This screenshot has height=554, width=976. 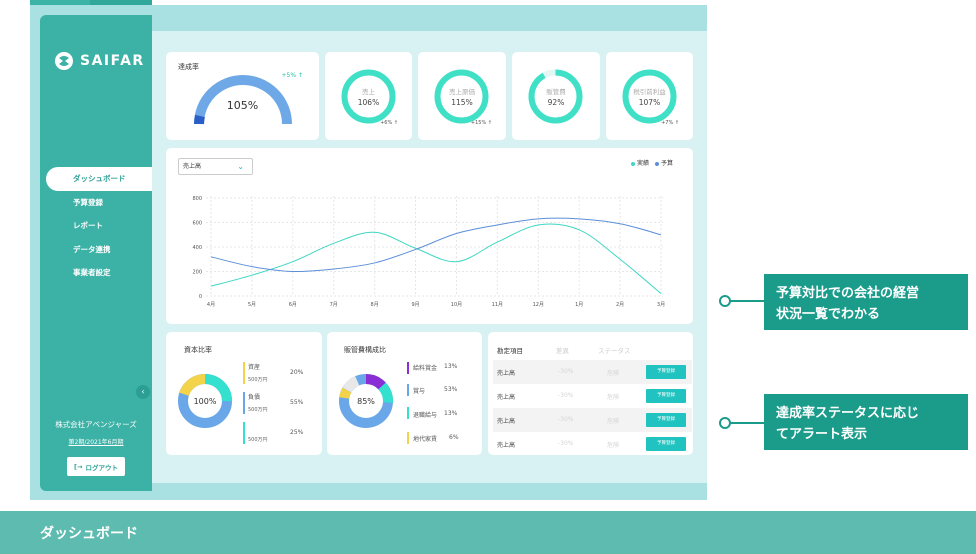 I want to click on logout-button: [→ ログアウト, so click(x=96, y=466).